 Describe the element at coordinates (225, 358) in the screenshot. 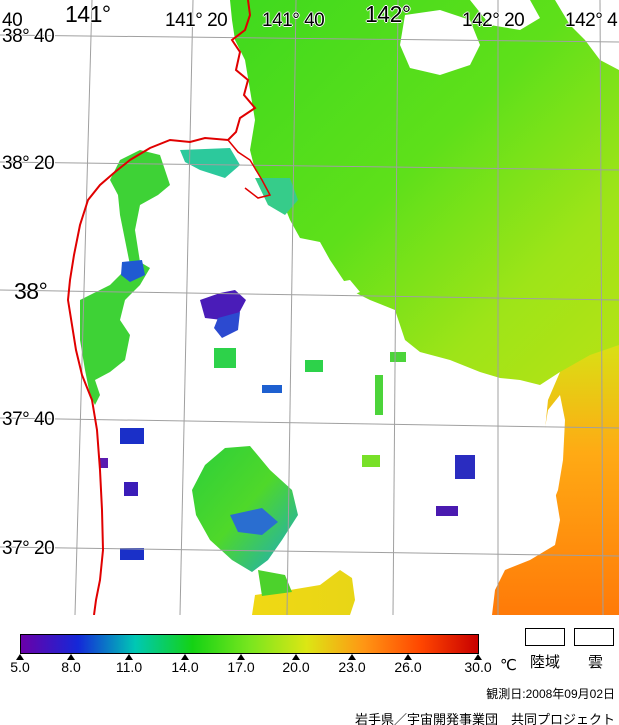

I see `sst-patch-a` at that location.